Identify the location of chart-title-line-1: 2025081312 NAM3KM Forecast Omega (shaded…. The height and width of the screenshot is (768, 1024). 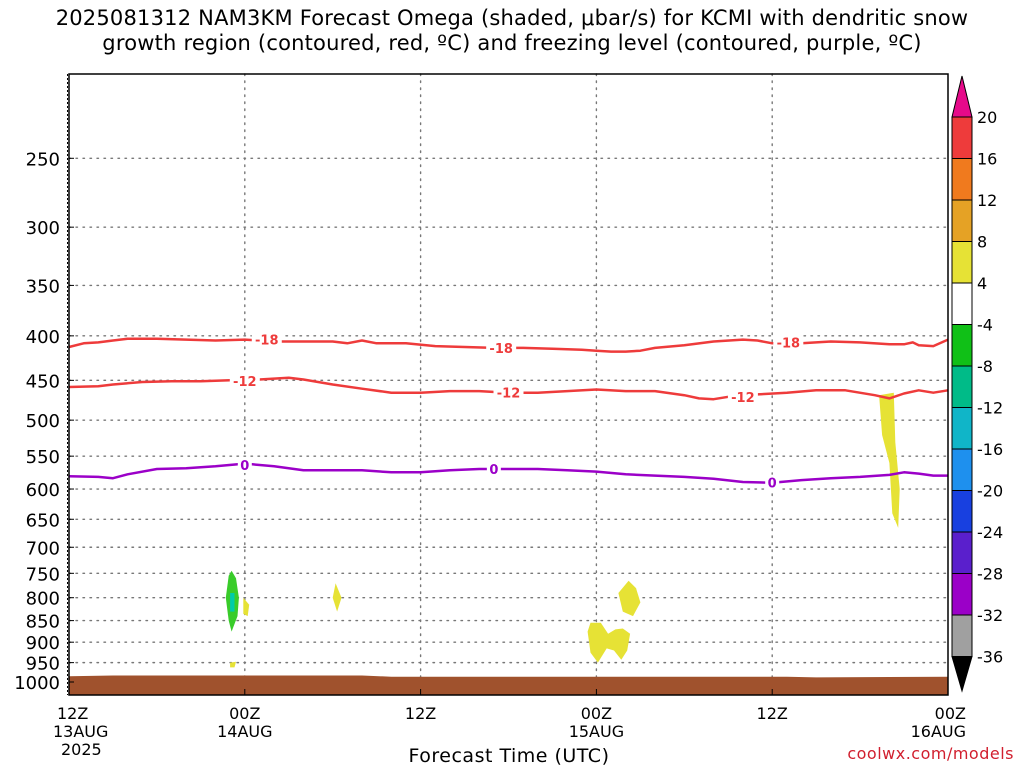
(512, 18).